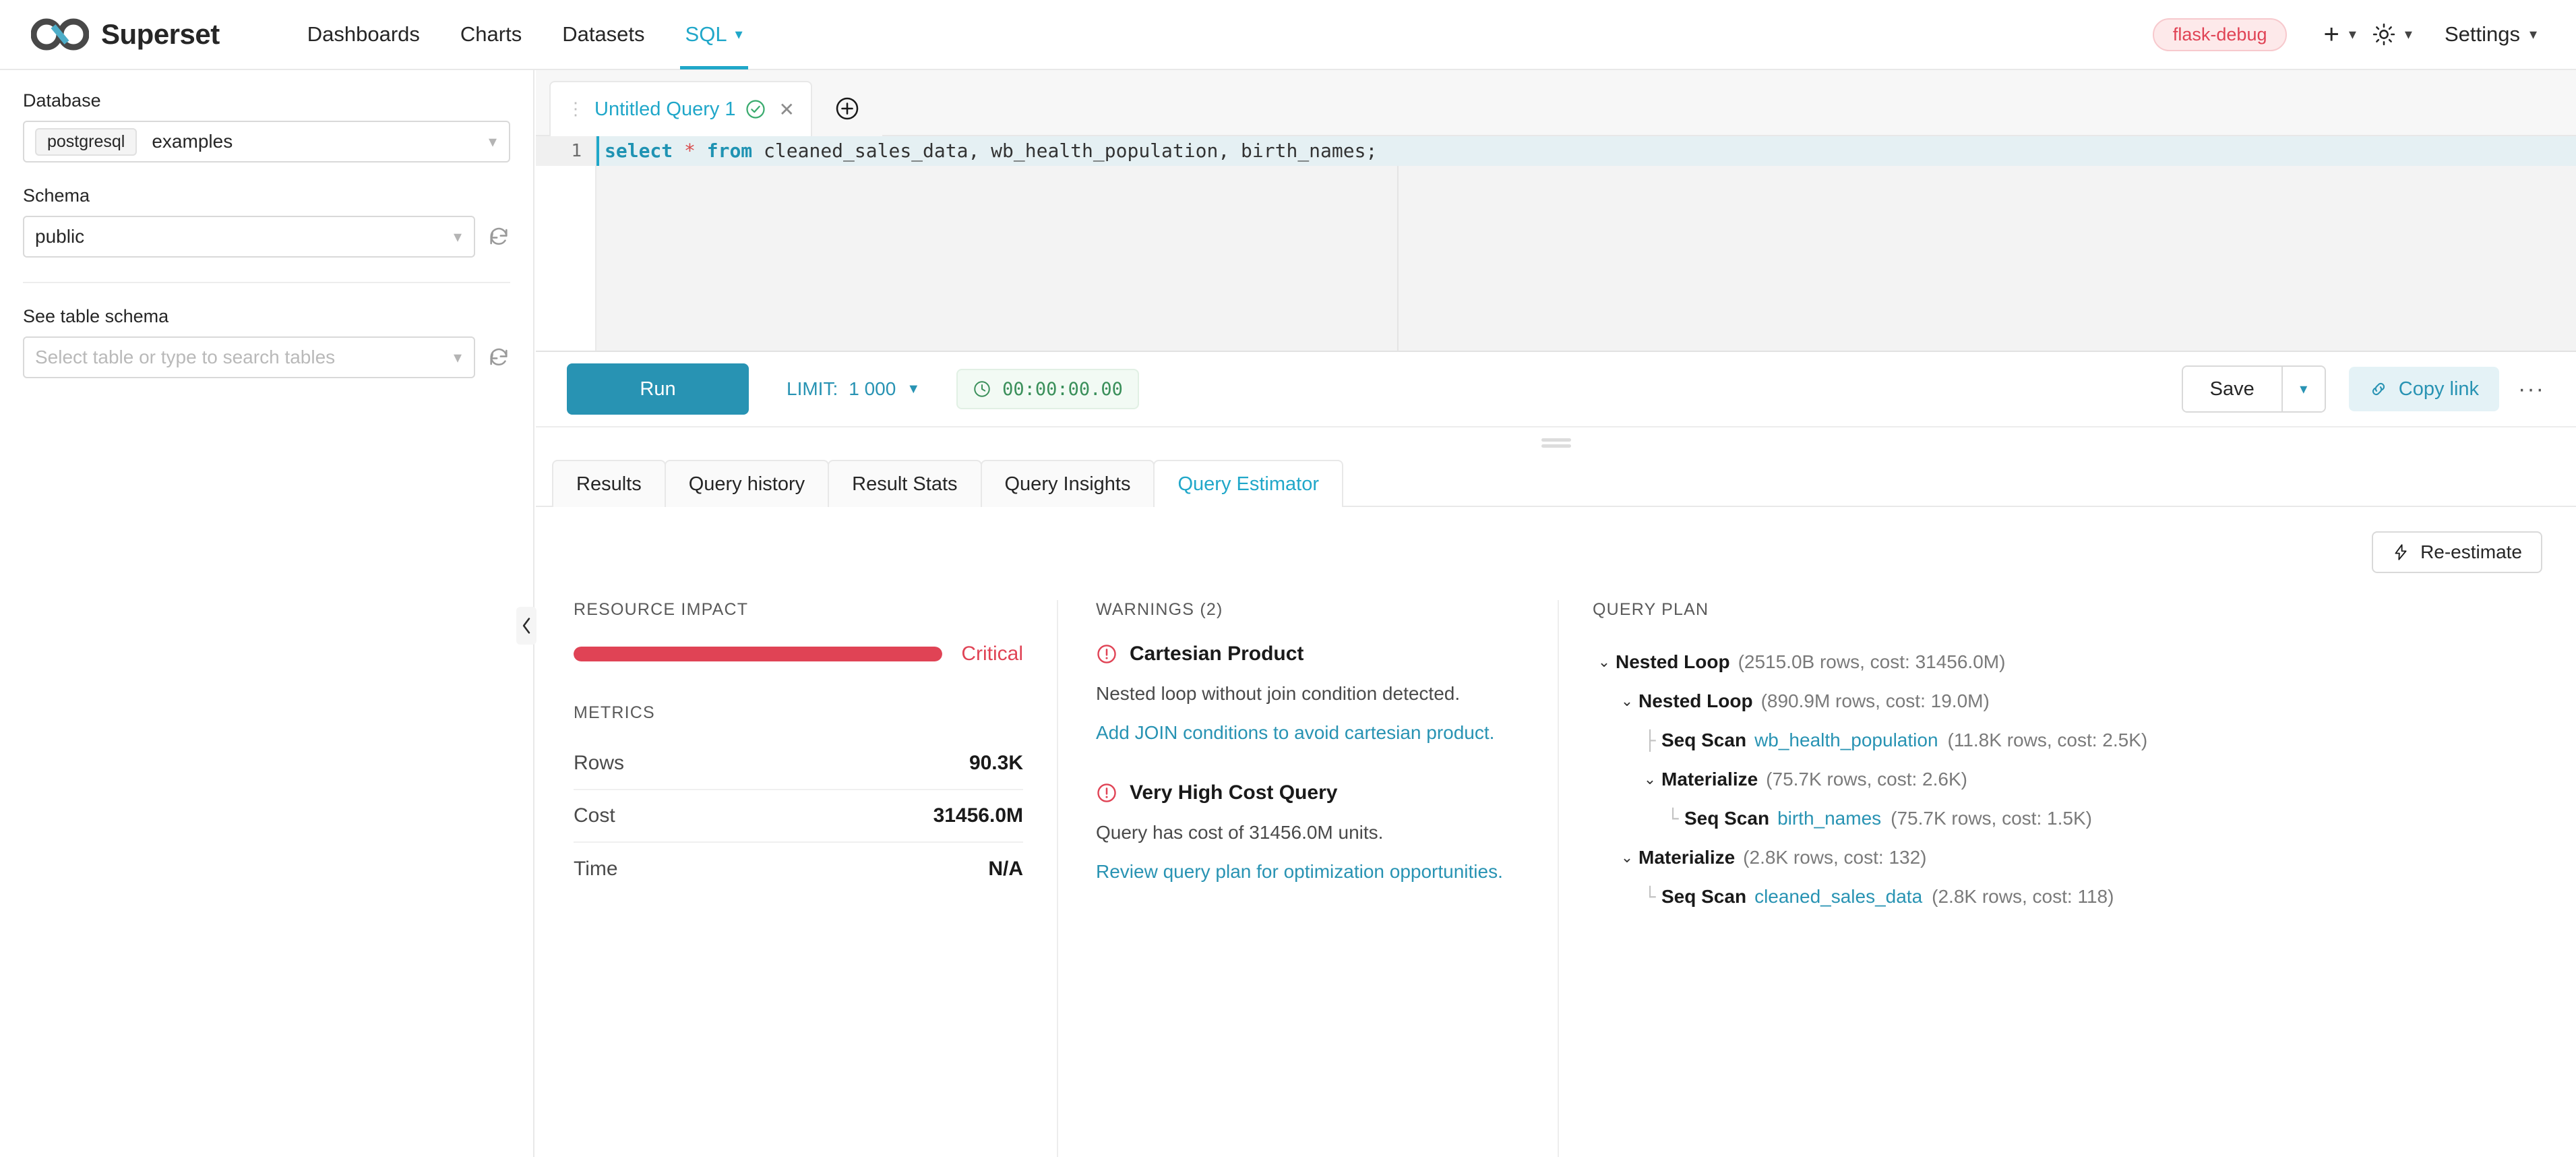  Describe the element at coordinates (498, 357) in the screenshot. I see `refresh-tables-icon` at that location.